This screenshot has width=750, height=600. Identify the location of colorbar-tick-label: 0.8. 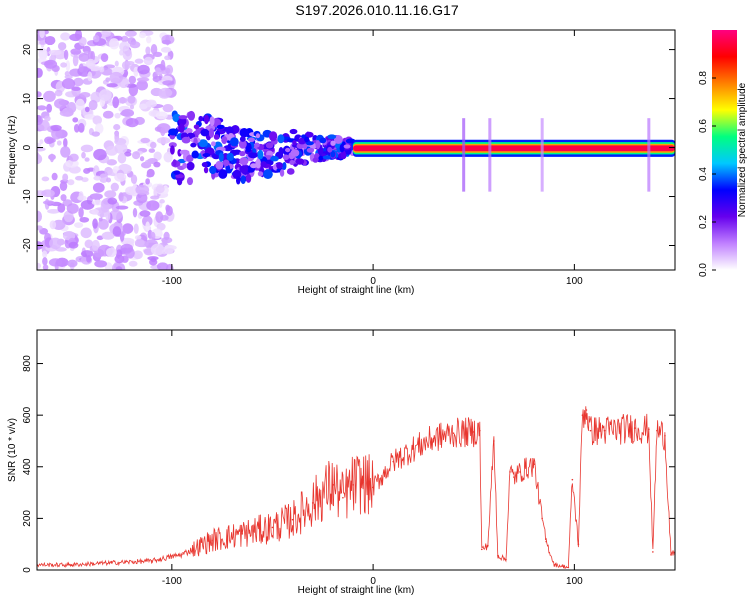
(703, 78).